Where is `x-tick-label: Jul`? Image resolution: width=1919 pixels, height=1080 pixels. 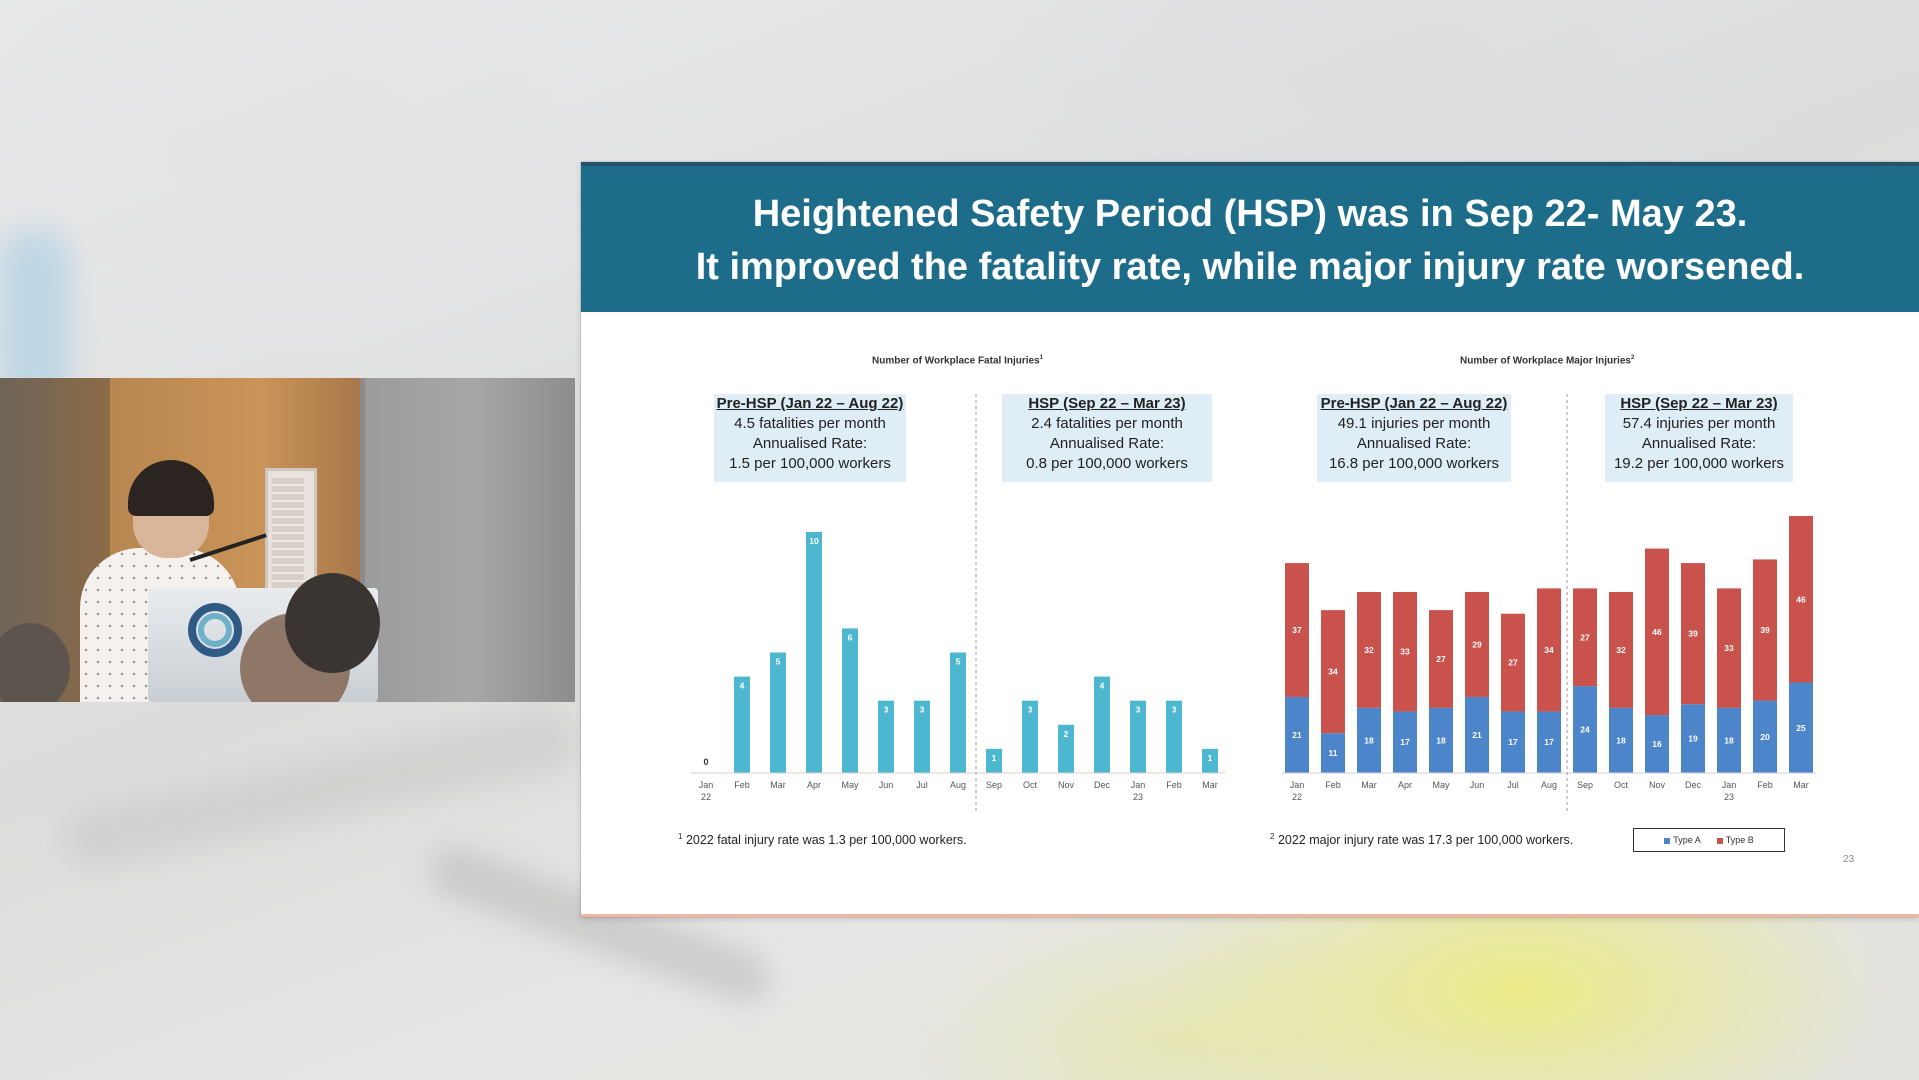 x-tick-label: Jul is located at coordinates (1513, 785).